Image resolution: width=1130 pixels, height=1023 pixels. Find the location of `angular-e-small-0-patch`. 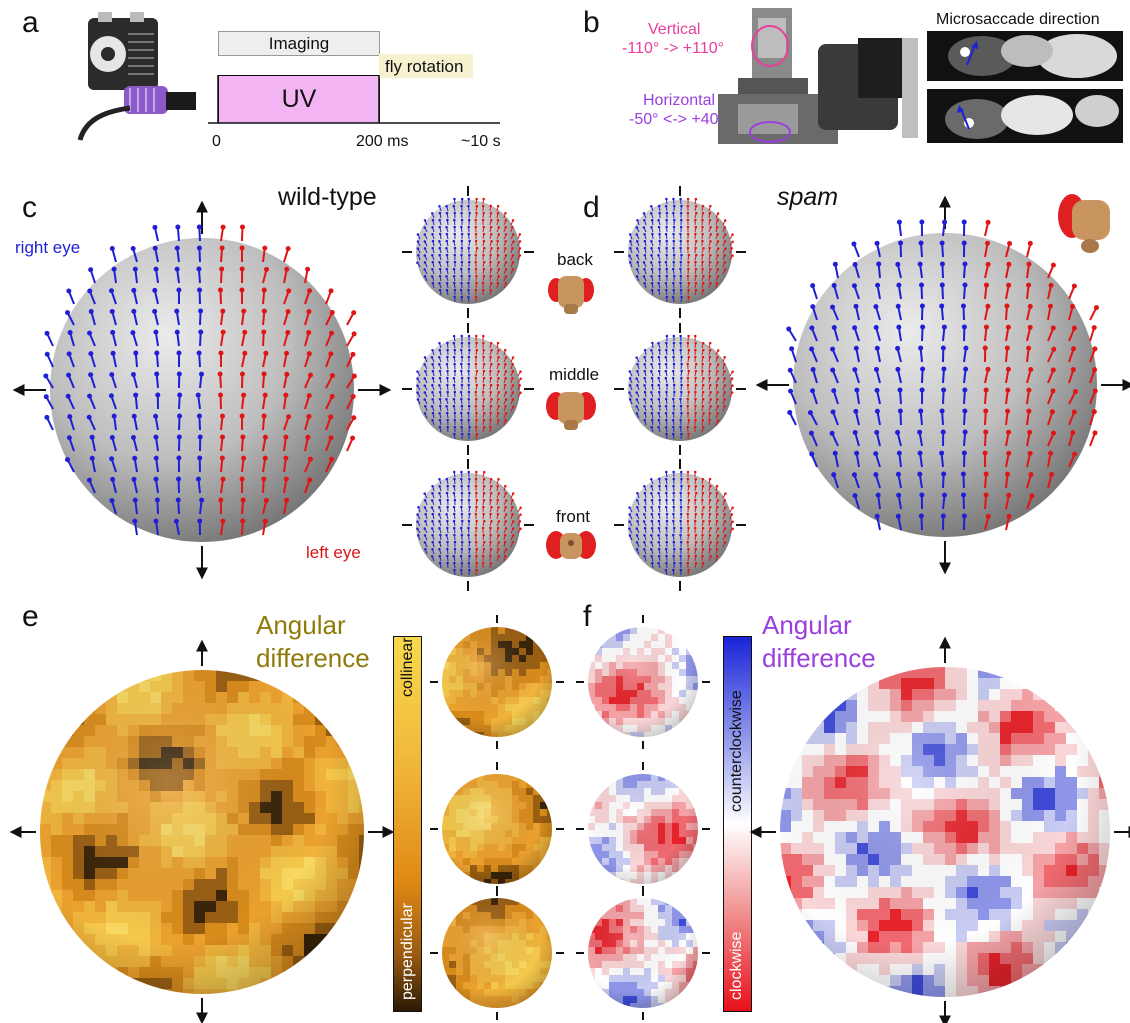

angular-e-small-0-patch is located at coordinates (530, 734).